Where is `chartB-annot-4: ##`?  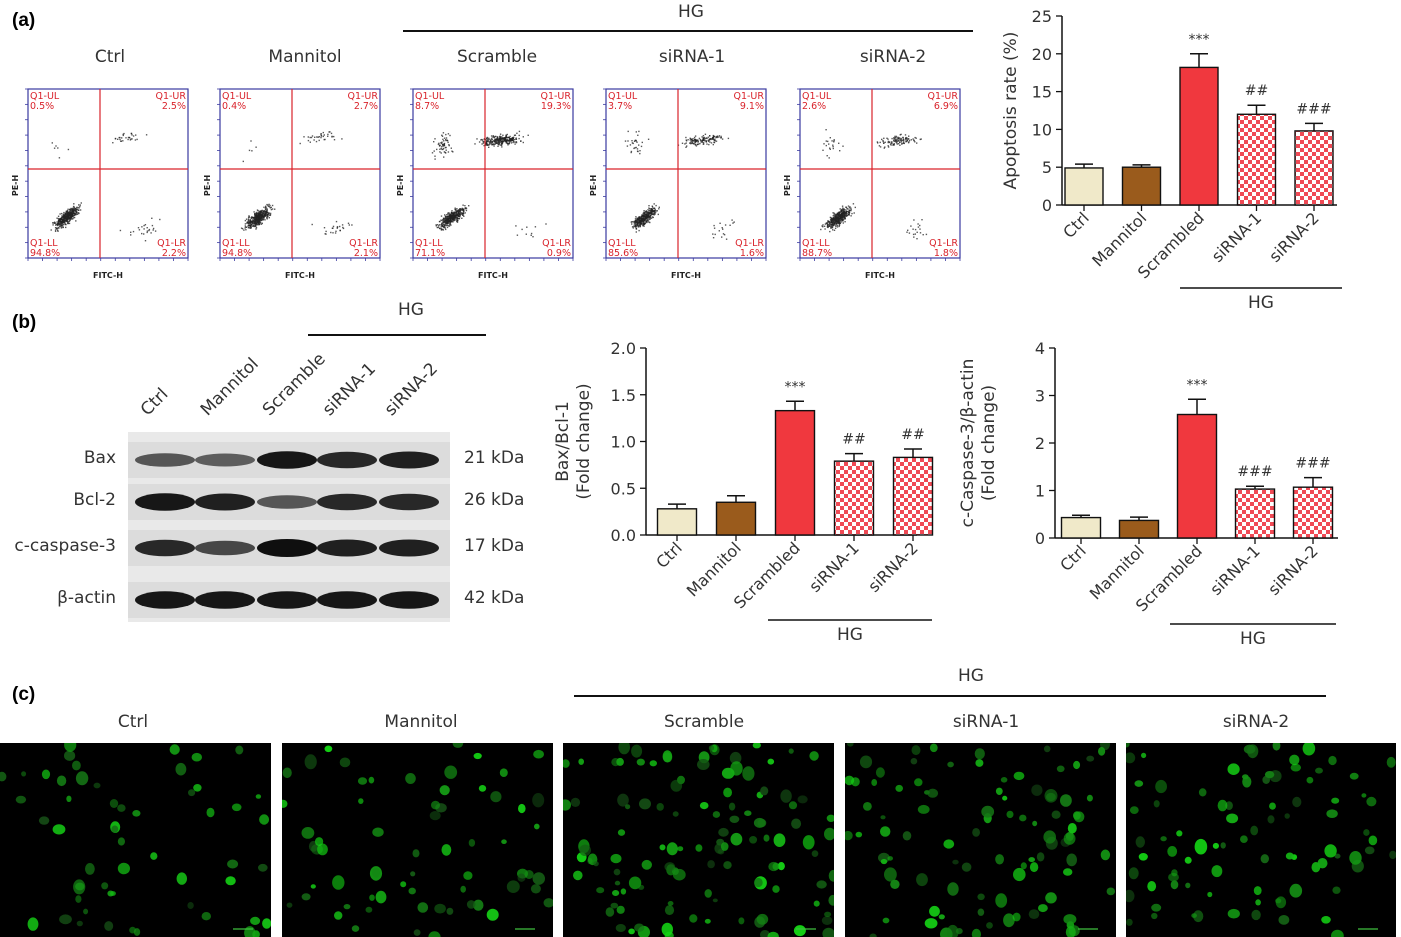 chartB-annot-4: ## is located at coordinates (912, 435).